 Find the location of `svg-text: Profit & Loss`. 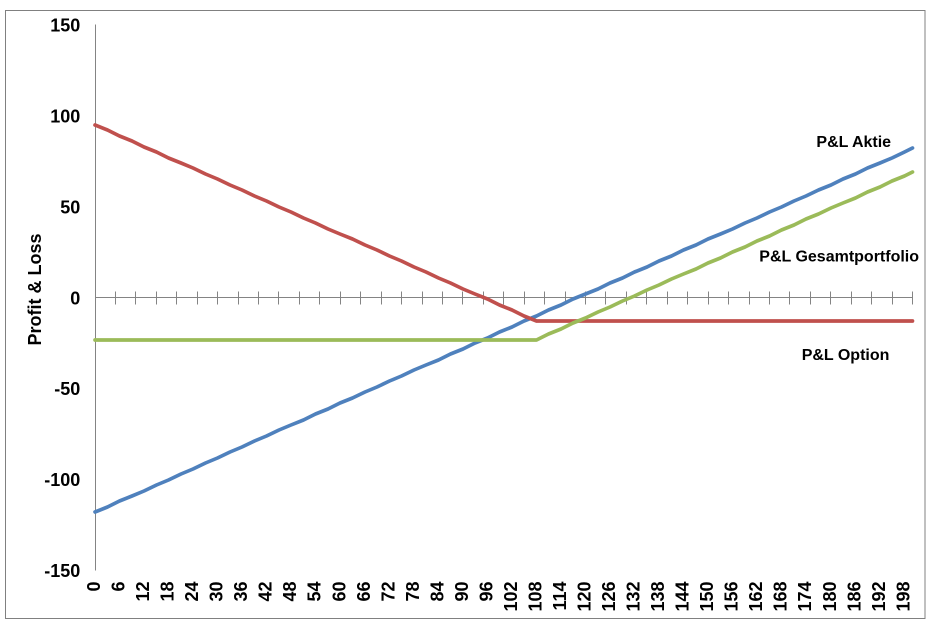

svg-text: Profit & Loss is located at coordinates (35, 289).